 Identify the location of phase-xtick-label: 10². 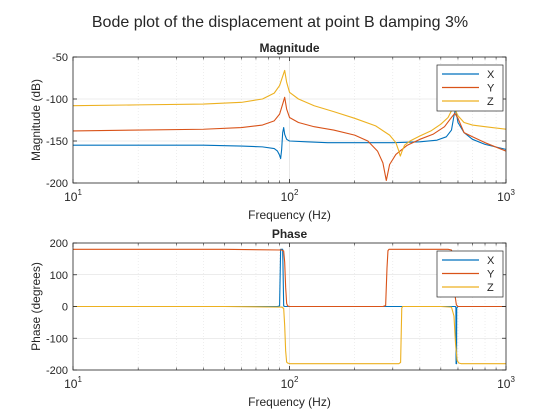
(290, 383).